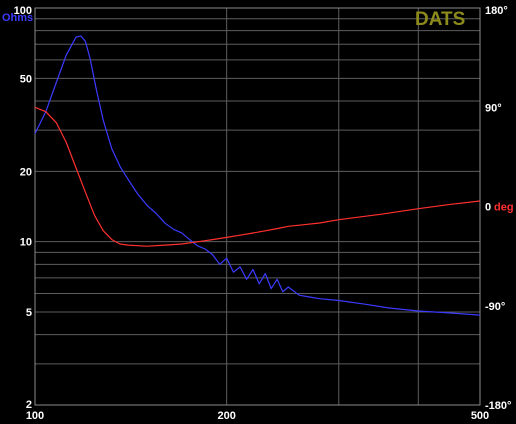 The image size is (516, 424). I want to click on y-right-tick-label: -180°, so click(498, 406).